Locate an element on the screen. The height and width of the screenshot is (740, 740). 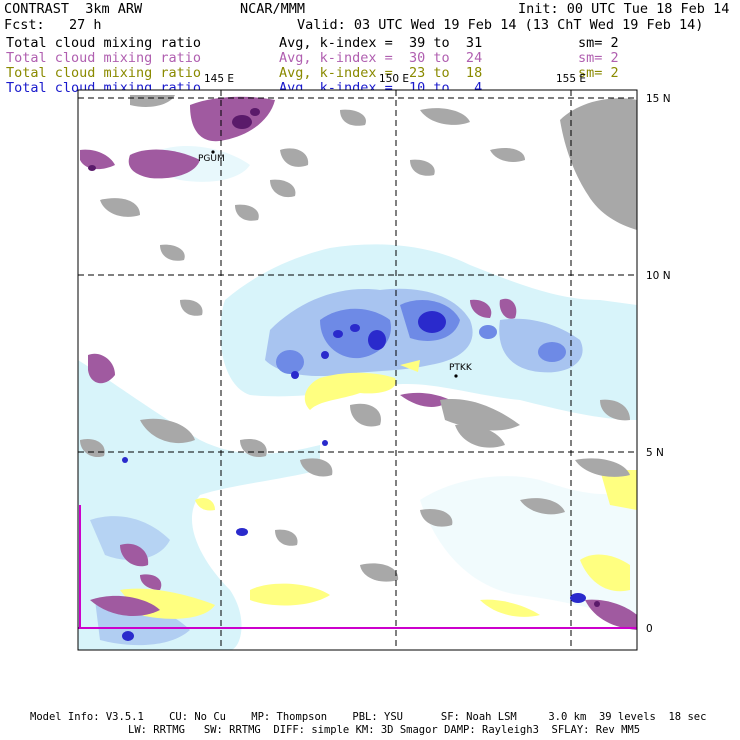
lat-label-15n: 15 N is located at coordinates (658, 99).